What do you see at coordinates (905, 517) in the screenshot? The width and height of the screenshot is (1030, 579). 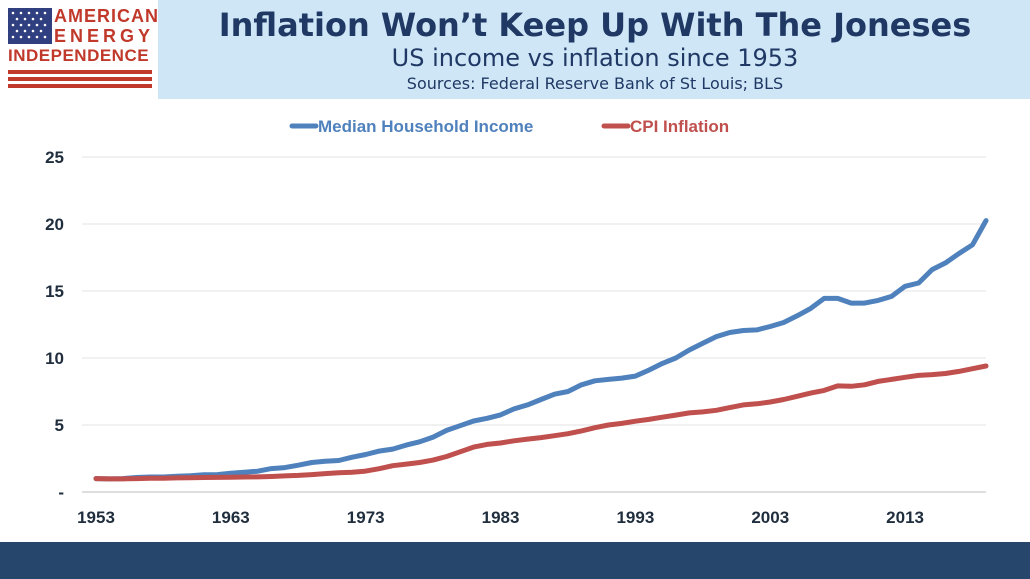 I see `x-tick-label: 2013` at bounding box center [905, 517].